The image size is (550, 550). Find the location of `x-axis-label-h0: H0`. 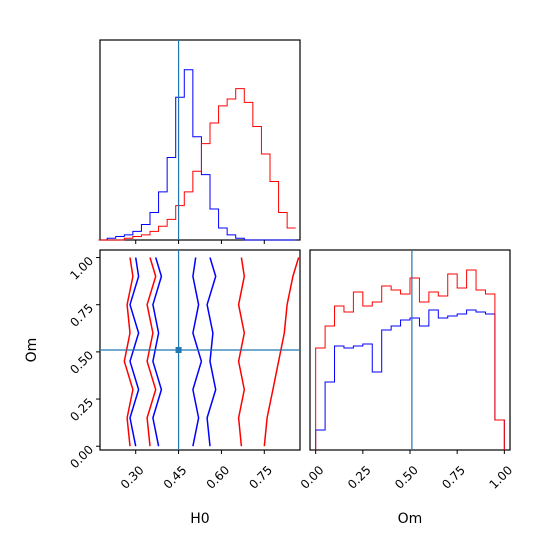

x-axis-label-h0: H0 is located at coordinates (199, 519).